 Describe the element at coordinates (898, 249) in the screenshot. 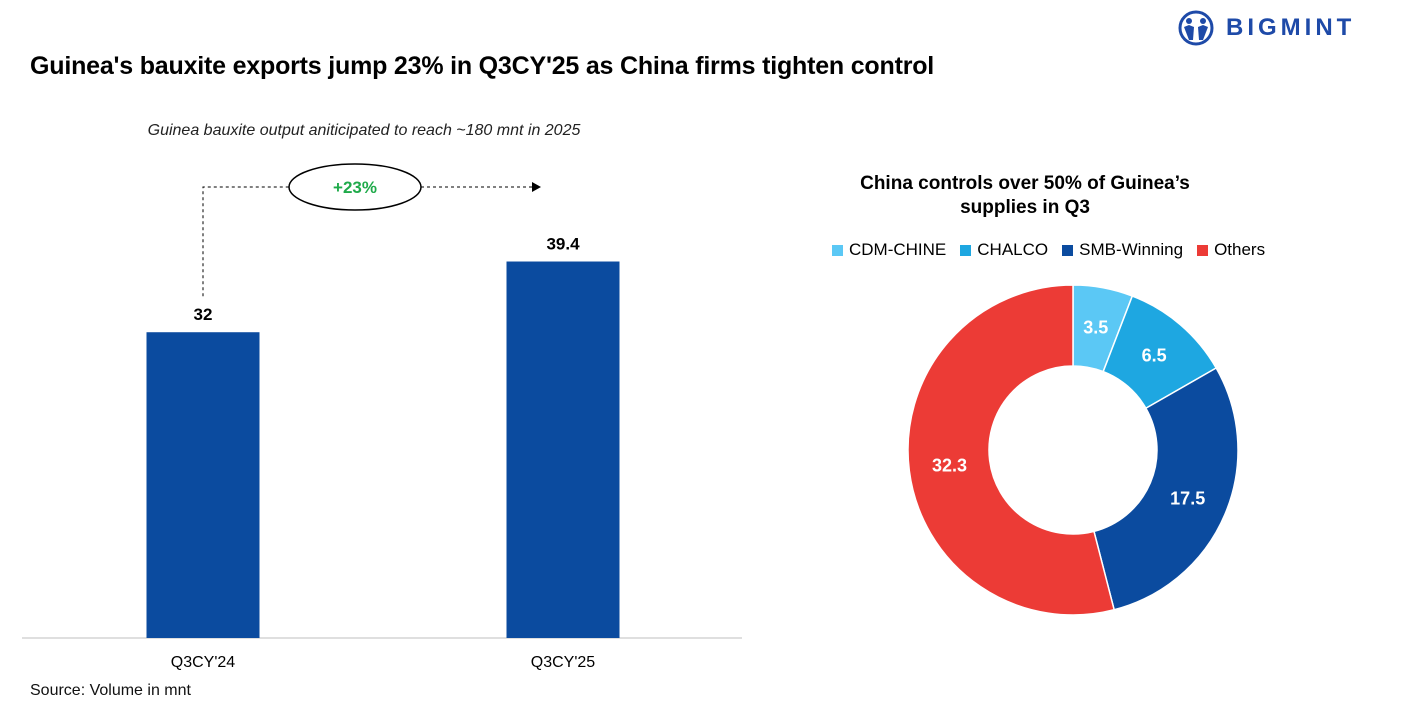

I see `legend-label: CDM-CHINE` at that location.